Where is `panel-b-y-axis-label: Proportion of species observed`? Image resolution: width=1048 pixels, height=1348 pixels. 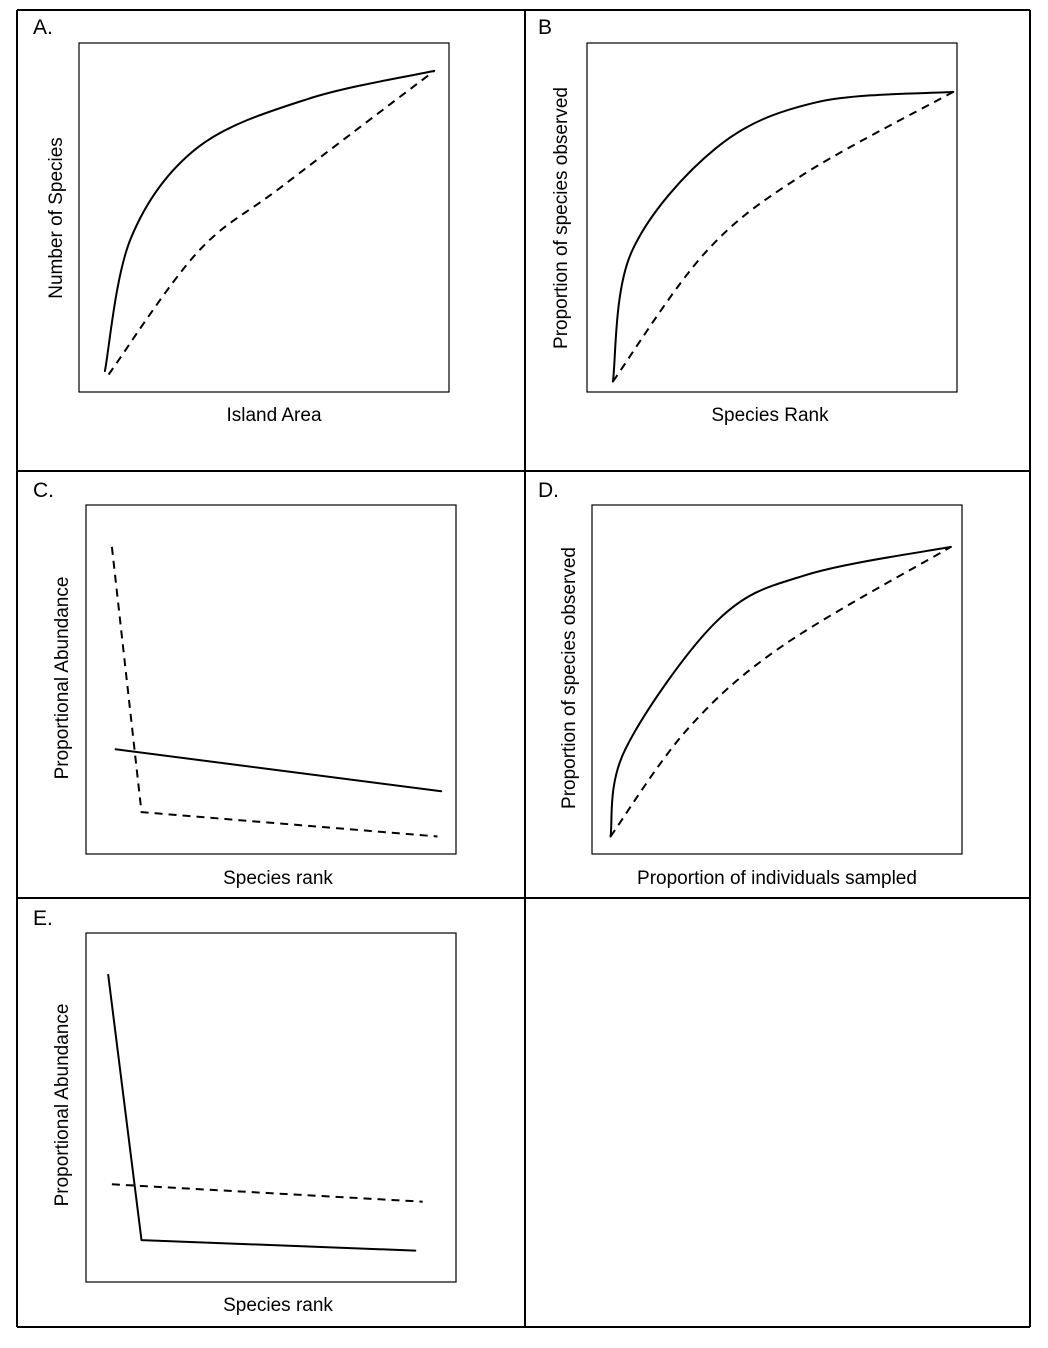 panel-b-y-axis-label: Proportion of species observed is located at coordinates (561, 218).